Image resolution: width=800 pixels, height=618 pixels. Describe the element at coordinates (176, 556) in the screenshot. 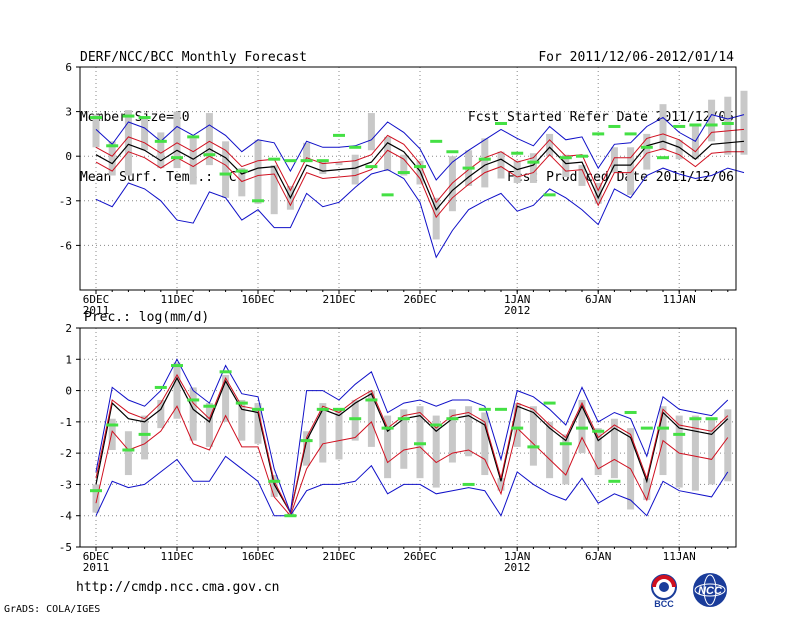

I see `panel2-xtick-label: 11DEC` at that location.